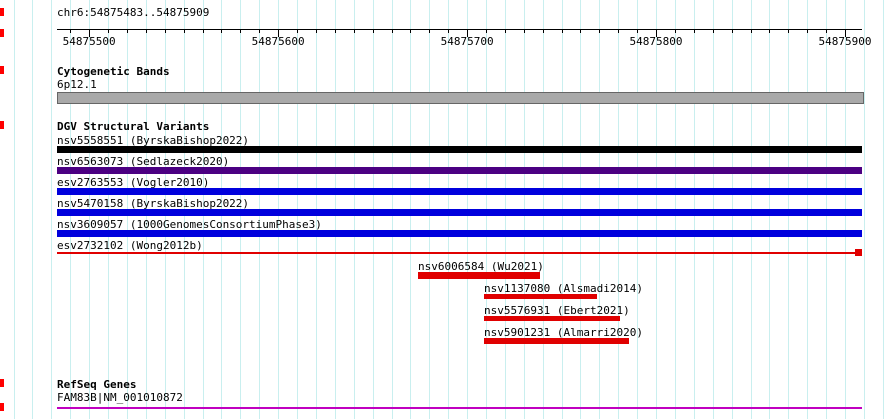  What do you see at coordinates (97, 384) in the screenshot?
I see `refseq-title: RefSeq Genes` at bounding box center [97, 384].